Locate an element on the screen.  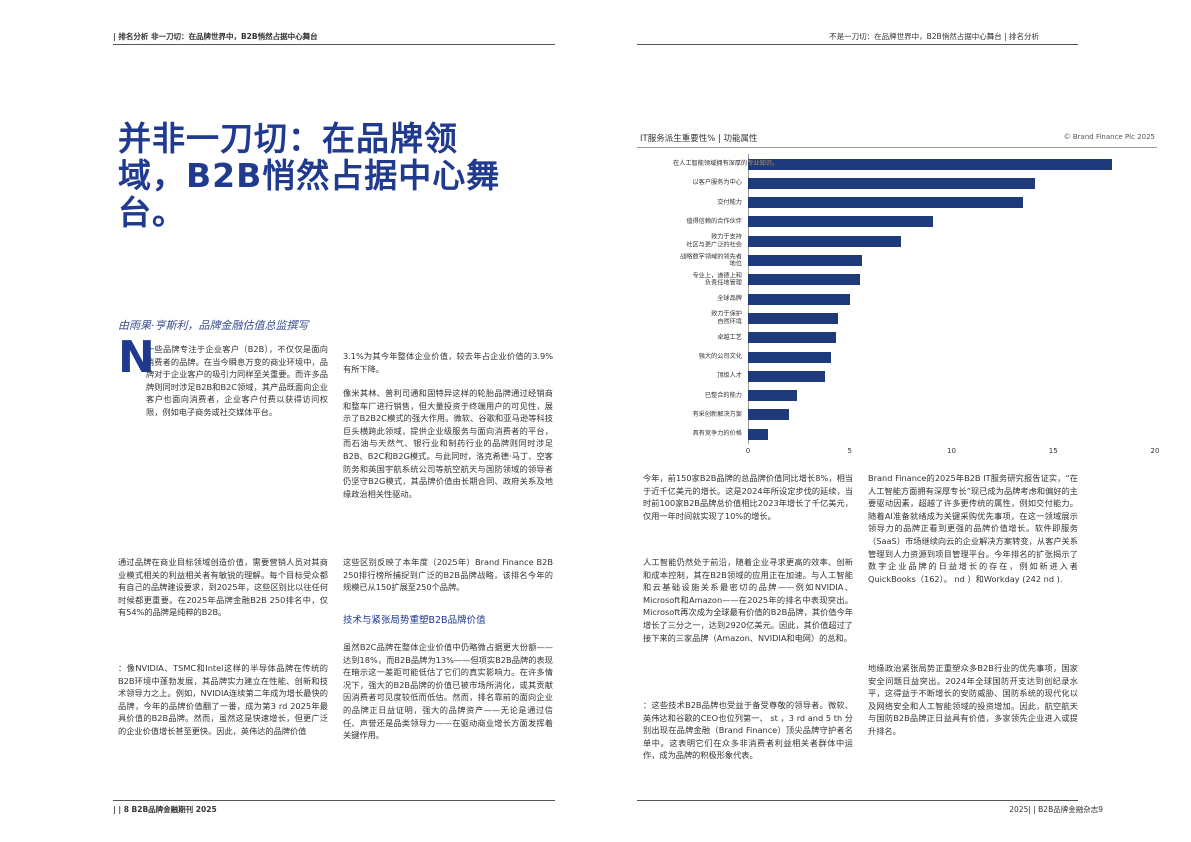
category-label: 强大的公司文化 is located at coordinates (720, 357).